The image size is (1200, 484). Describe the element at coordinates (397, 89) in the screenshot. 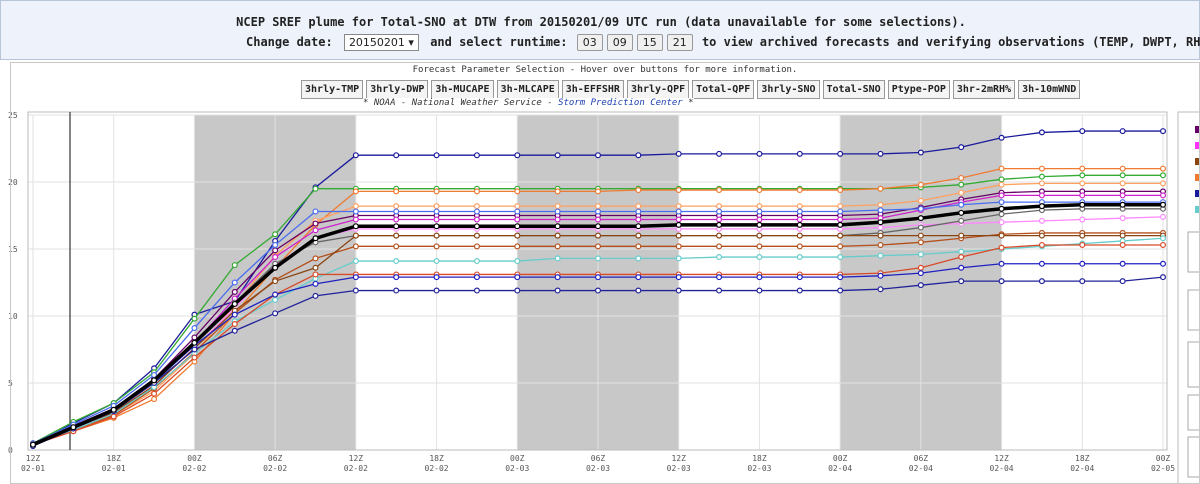

I see `parameter-button: 3hrly-DWP` at that location.